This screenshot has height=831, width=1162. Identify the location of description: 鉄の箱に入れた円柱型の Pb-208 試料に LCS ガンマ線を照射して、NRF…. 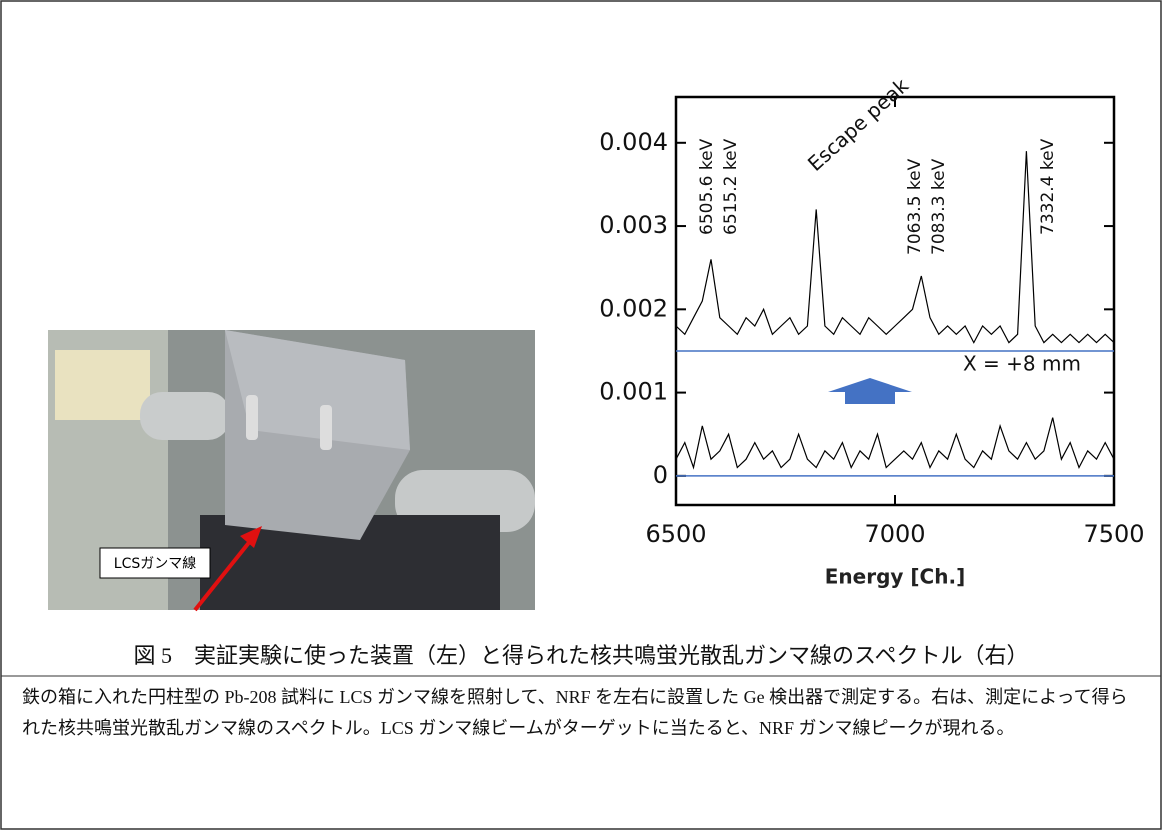
(575, 712).